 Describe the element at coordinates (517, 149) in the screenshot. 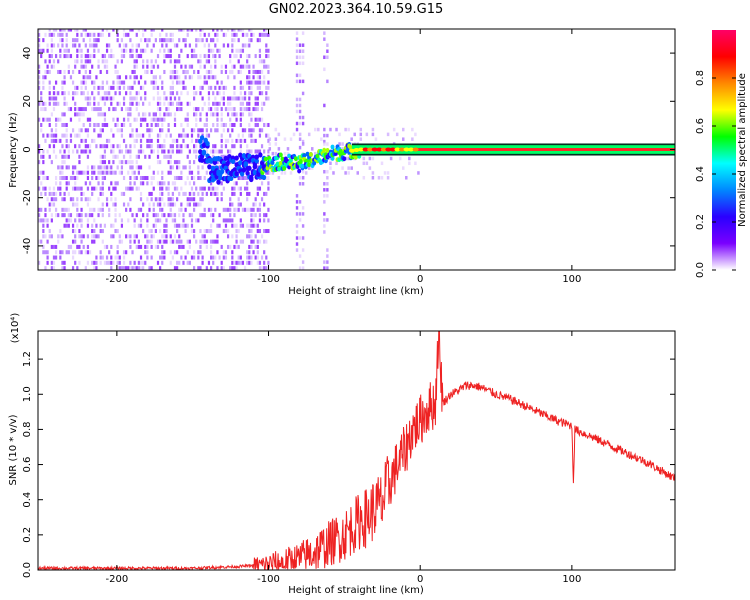

I see `carrier-peak` at that location.